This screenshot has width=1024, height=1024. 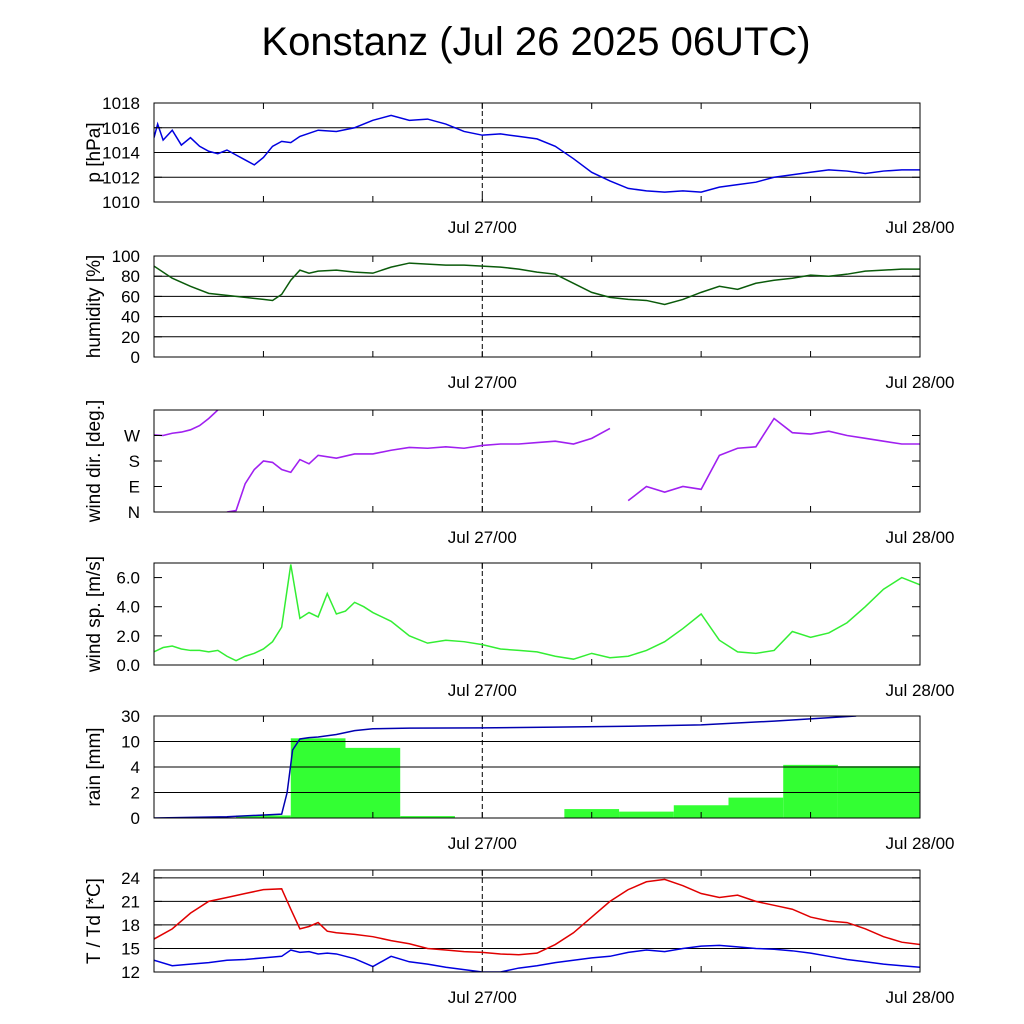 What do you see at coordinates (94, 152) in the screenshot?
I see `pressure-ylabel: p [hPa]` at bounding box center [94, 152].